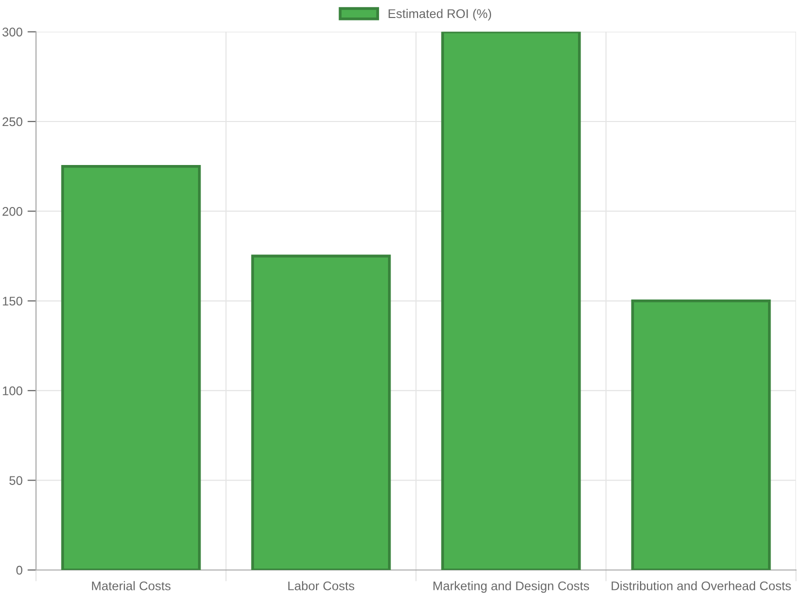 This screenshot has height=600, width=800. What do you see at coordinates (512, 587) in the screenshot?
I see `x-tick-label: Marketing and Design Costs` at bounding box center [512, 587].